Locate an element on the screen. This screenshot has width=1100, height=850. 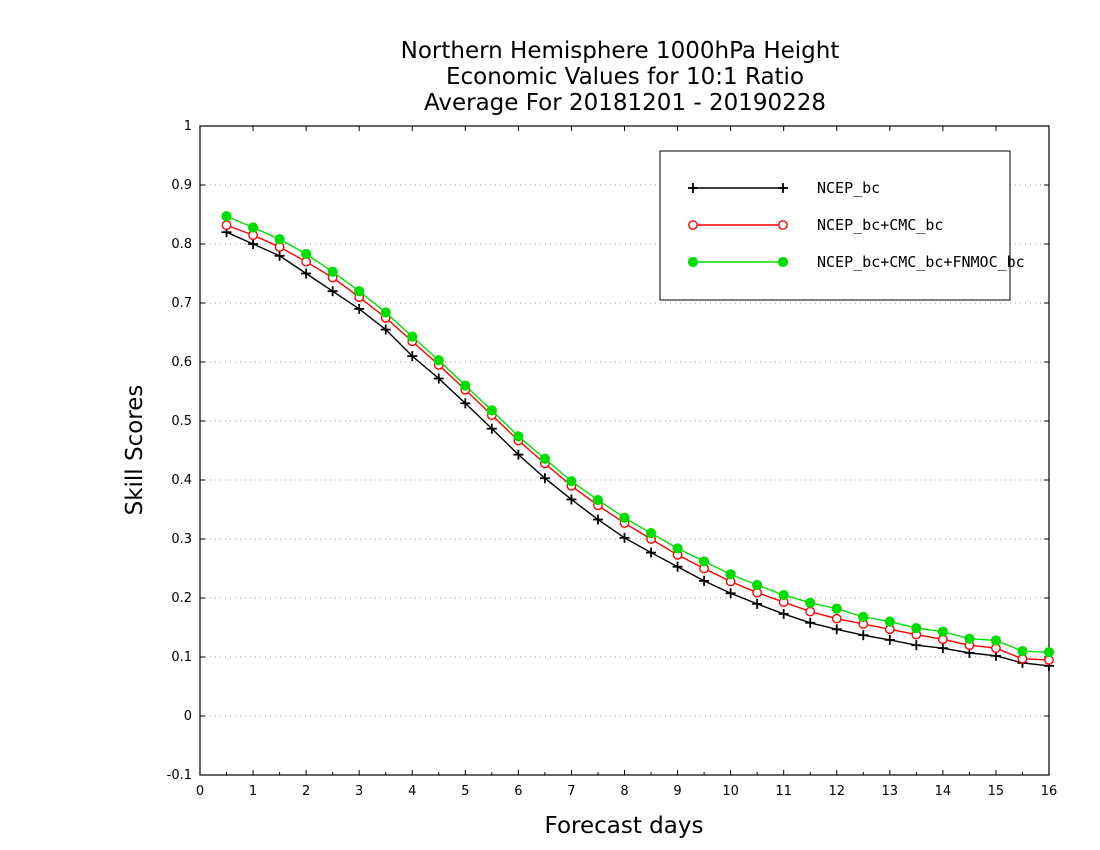
y-tick-label: 0.4 is located at coordinates (181, 480).